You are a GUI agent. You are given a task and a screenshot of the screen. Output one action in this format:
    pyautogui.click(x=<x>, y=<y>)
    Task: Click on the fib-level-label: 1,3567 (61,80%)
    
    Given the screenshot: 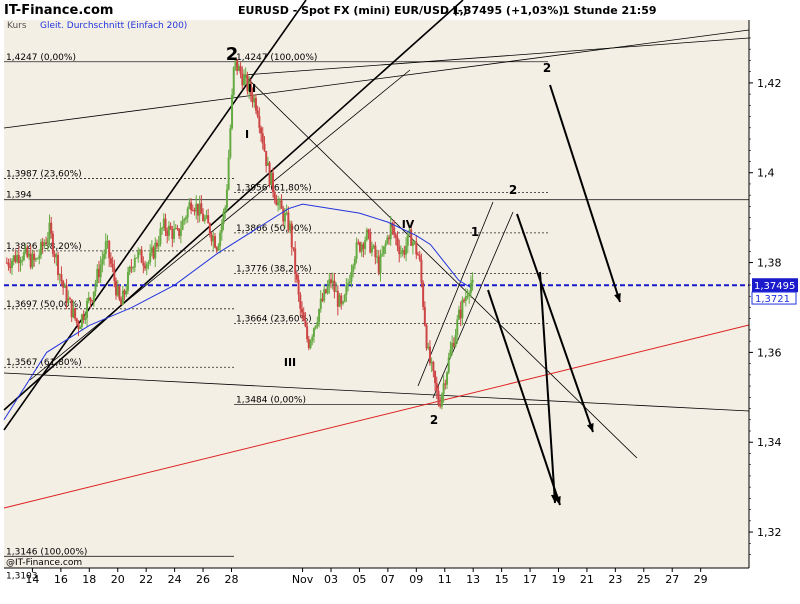 What is the action you would take?
    pyautogui.click(x=44, y=363)
    